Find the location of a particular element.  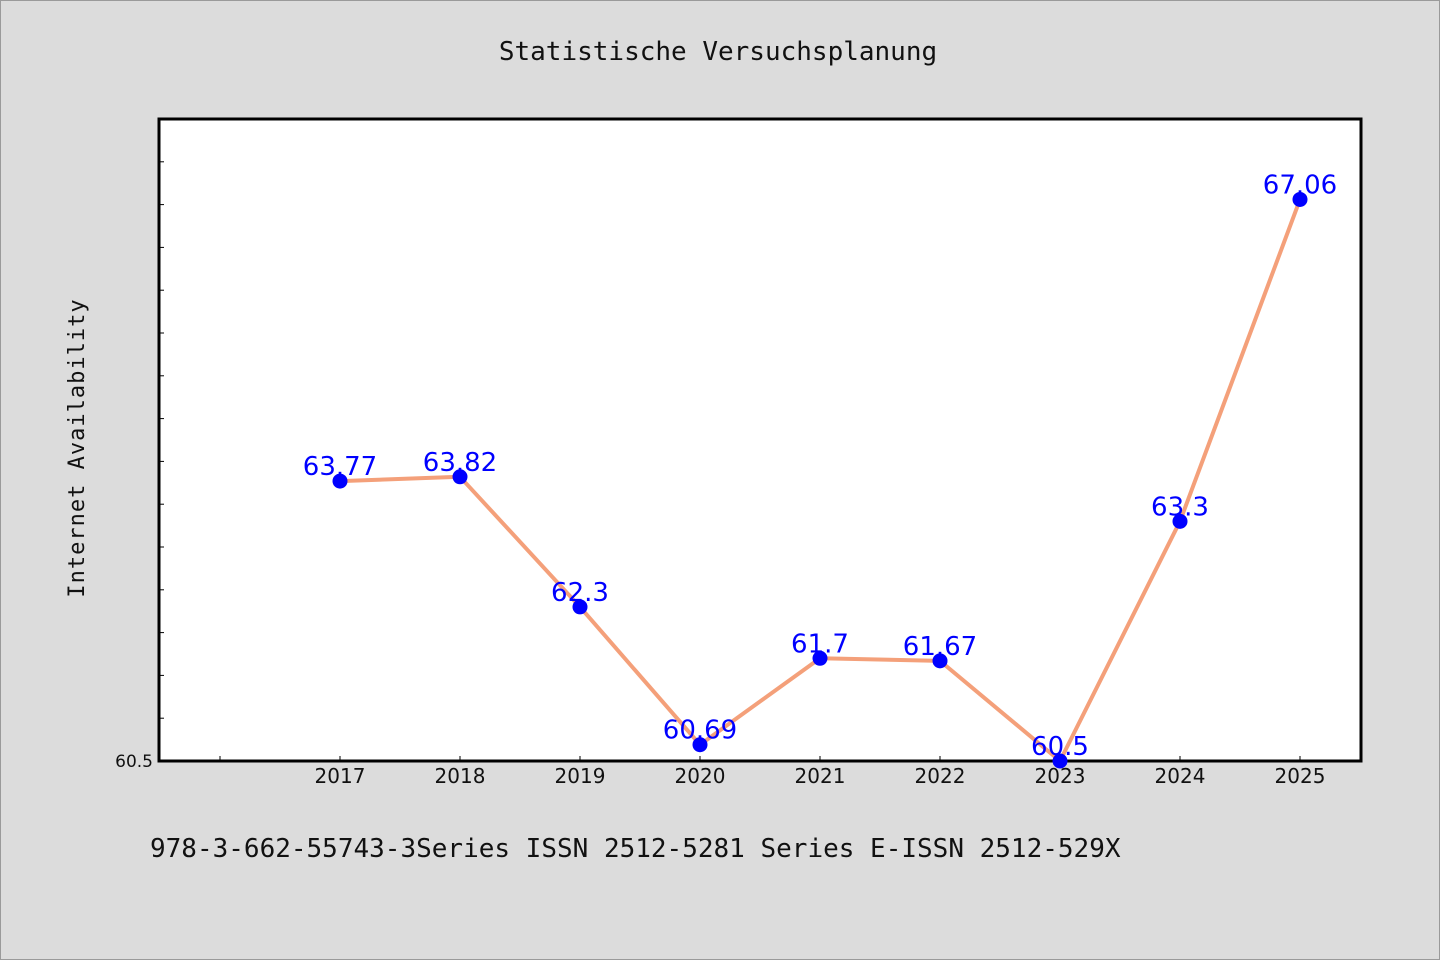

data-label: 61.7 is located at coordinates (820, 644).